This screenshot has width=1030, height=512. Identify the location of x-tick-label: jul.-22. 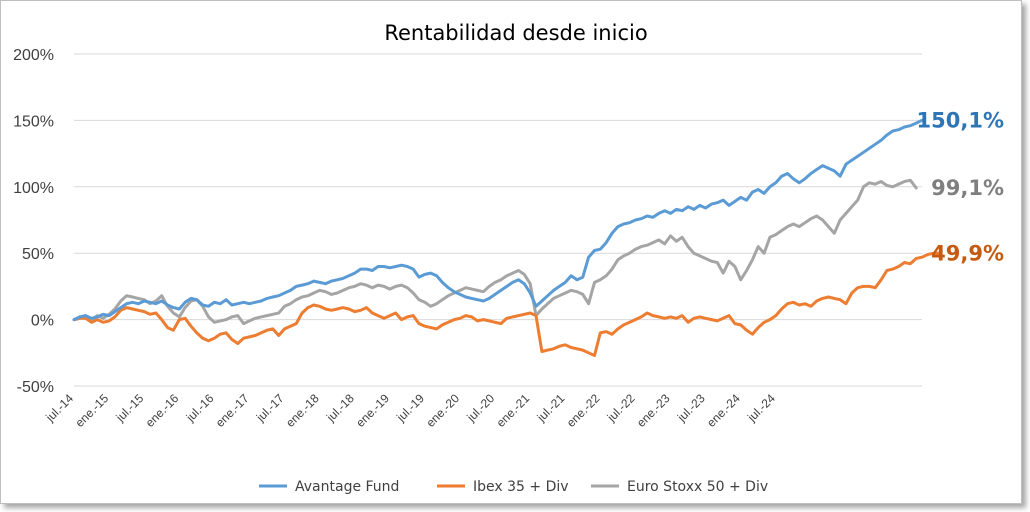
(621, 408).